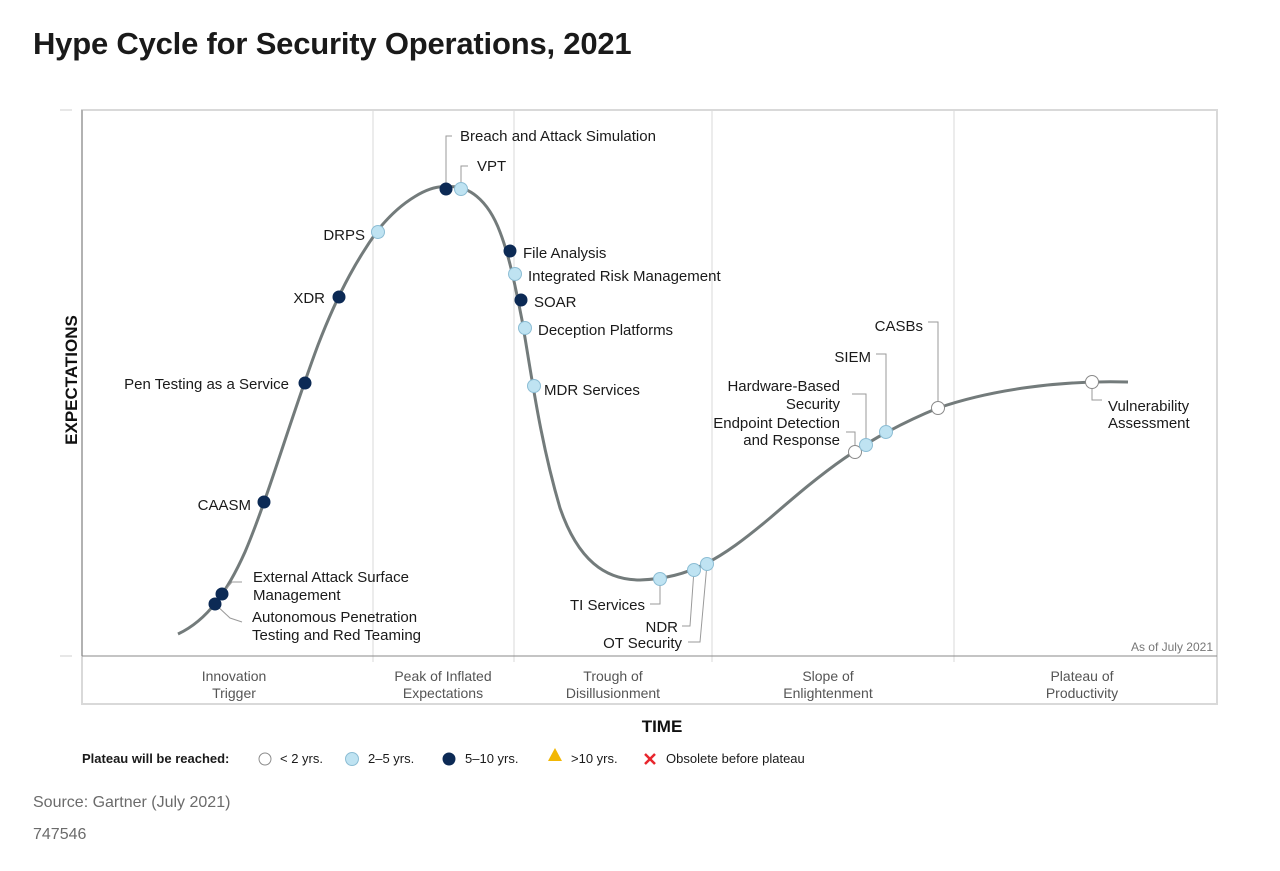 The height and width of the screenshot is (871, 1280). Describe the element at coordinates (642, 643) in the screenshot. I see `label-ot-security: OT Security` at that location.